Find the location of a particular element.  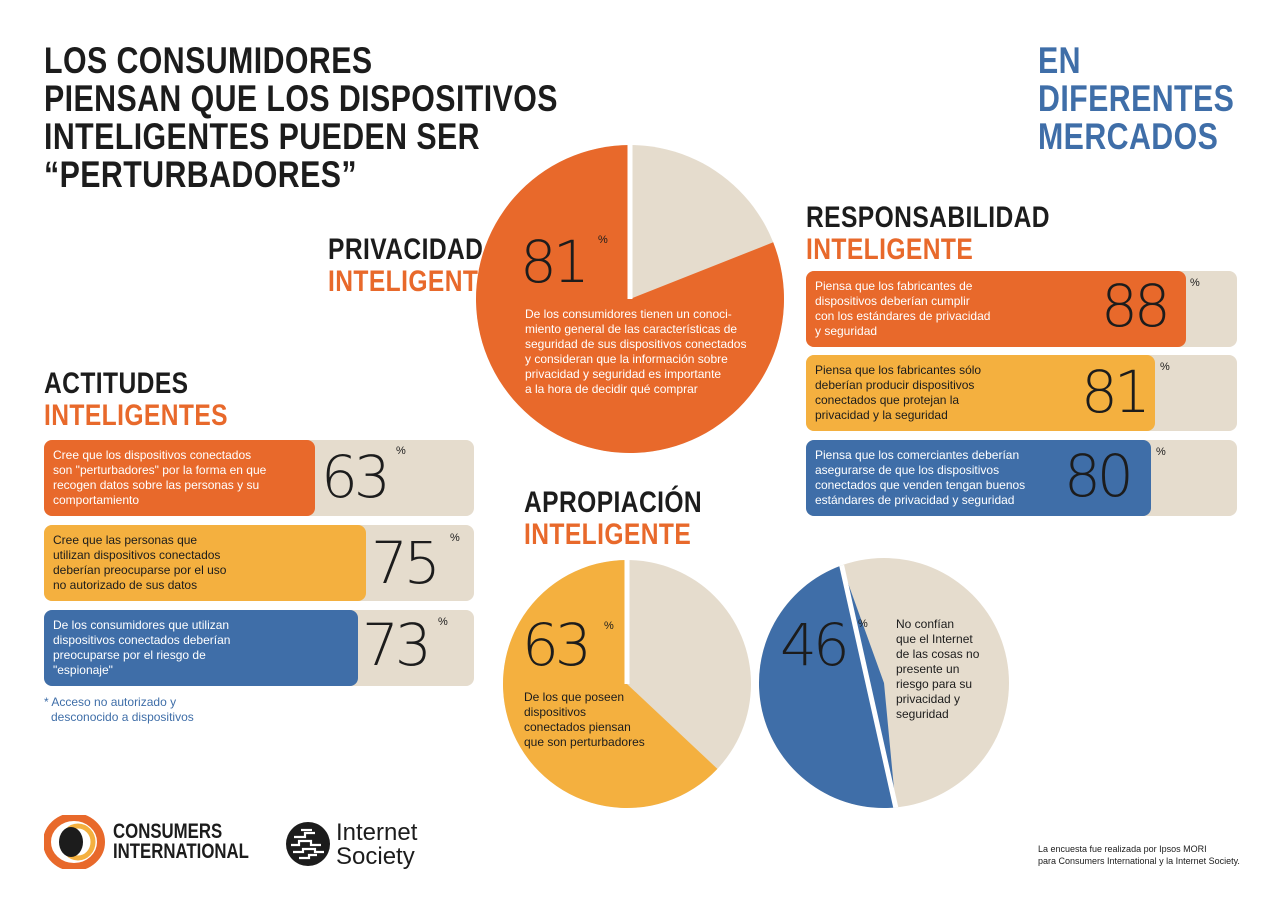

privacy-percent-sign: % is located at coordinates (603, 240).